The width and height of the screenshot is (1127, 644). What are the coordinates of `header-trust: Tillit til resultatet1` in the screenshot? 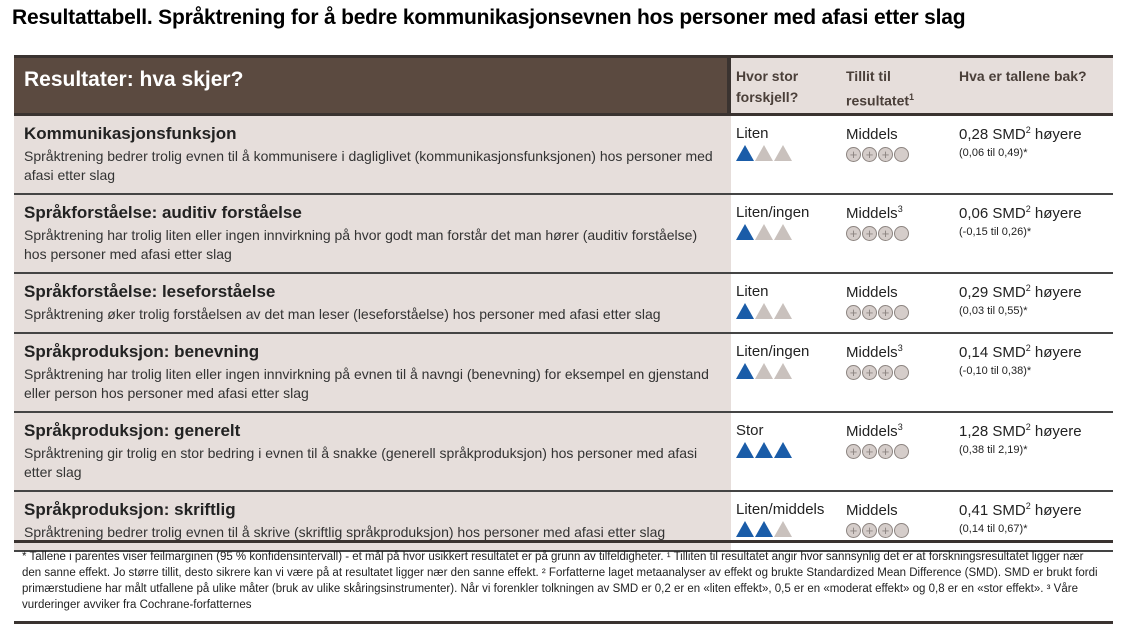 It's located at (902, 85).